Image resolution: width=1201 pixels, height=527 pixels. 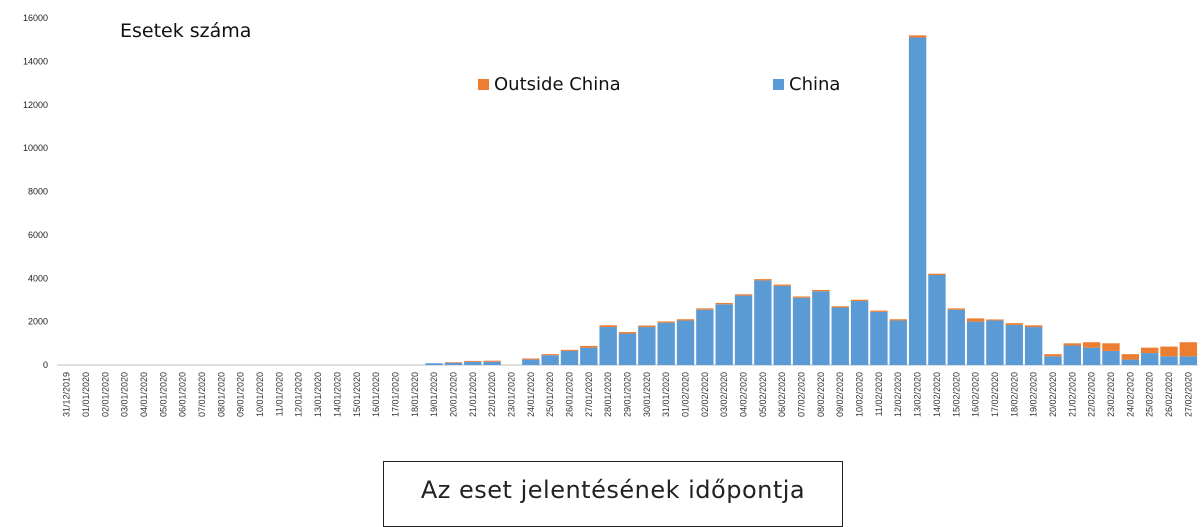 I want to click on x-tick-label: 25/01/2020, so click(x=550, y=394).